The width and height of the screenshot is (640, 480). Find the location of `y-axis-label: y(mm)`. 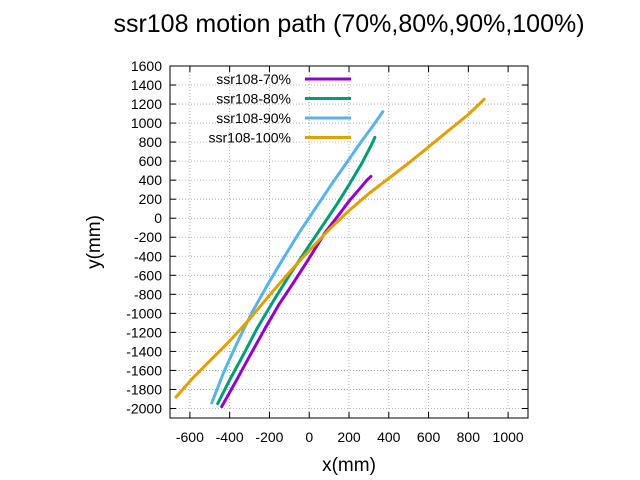

y-axis-label: y(mm) is located at coordinates (94, 242).